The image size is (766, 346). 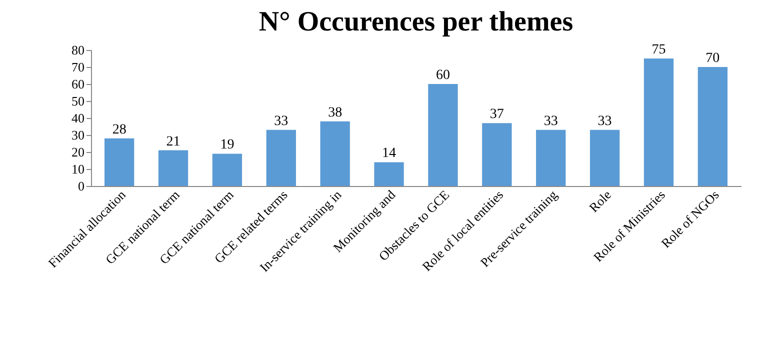 I want to click on y-tick-label: 0, so click(x=81, y=186).